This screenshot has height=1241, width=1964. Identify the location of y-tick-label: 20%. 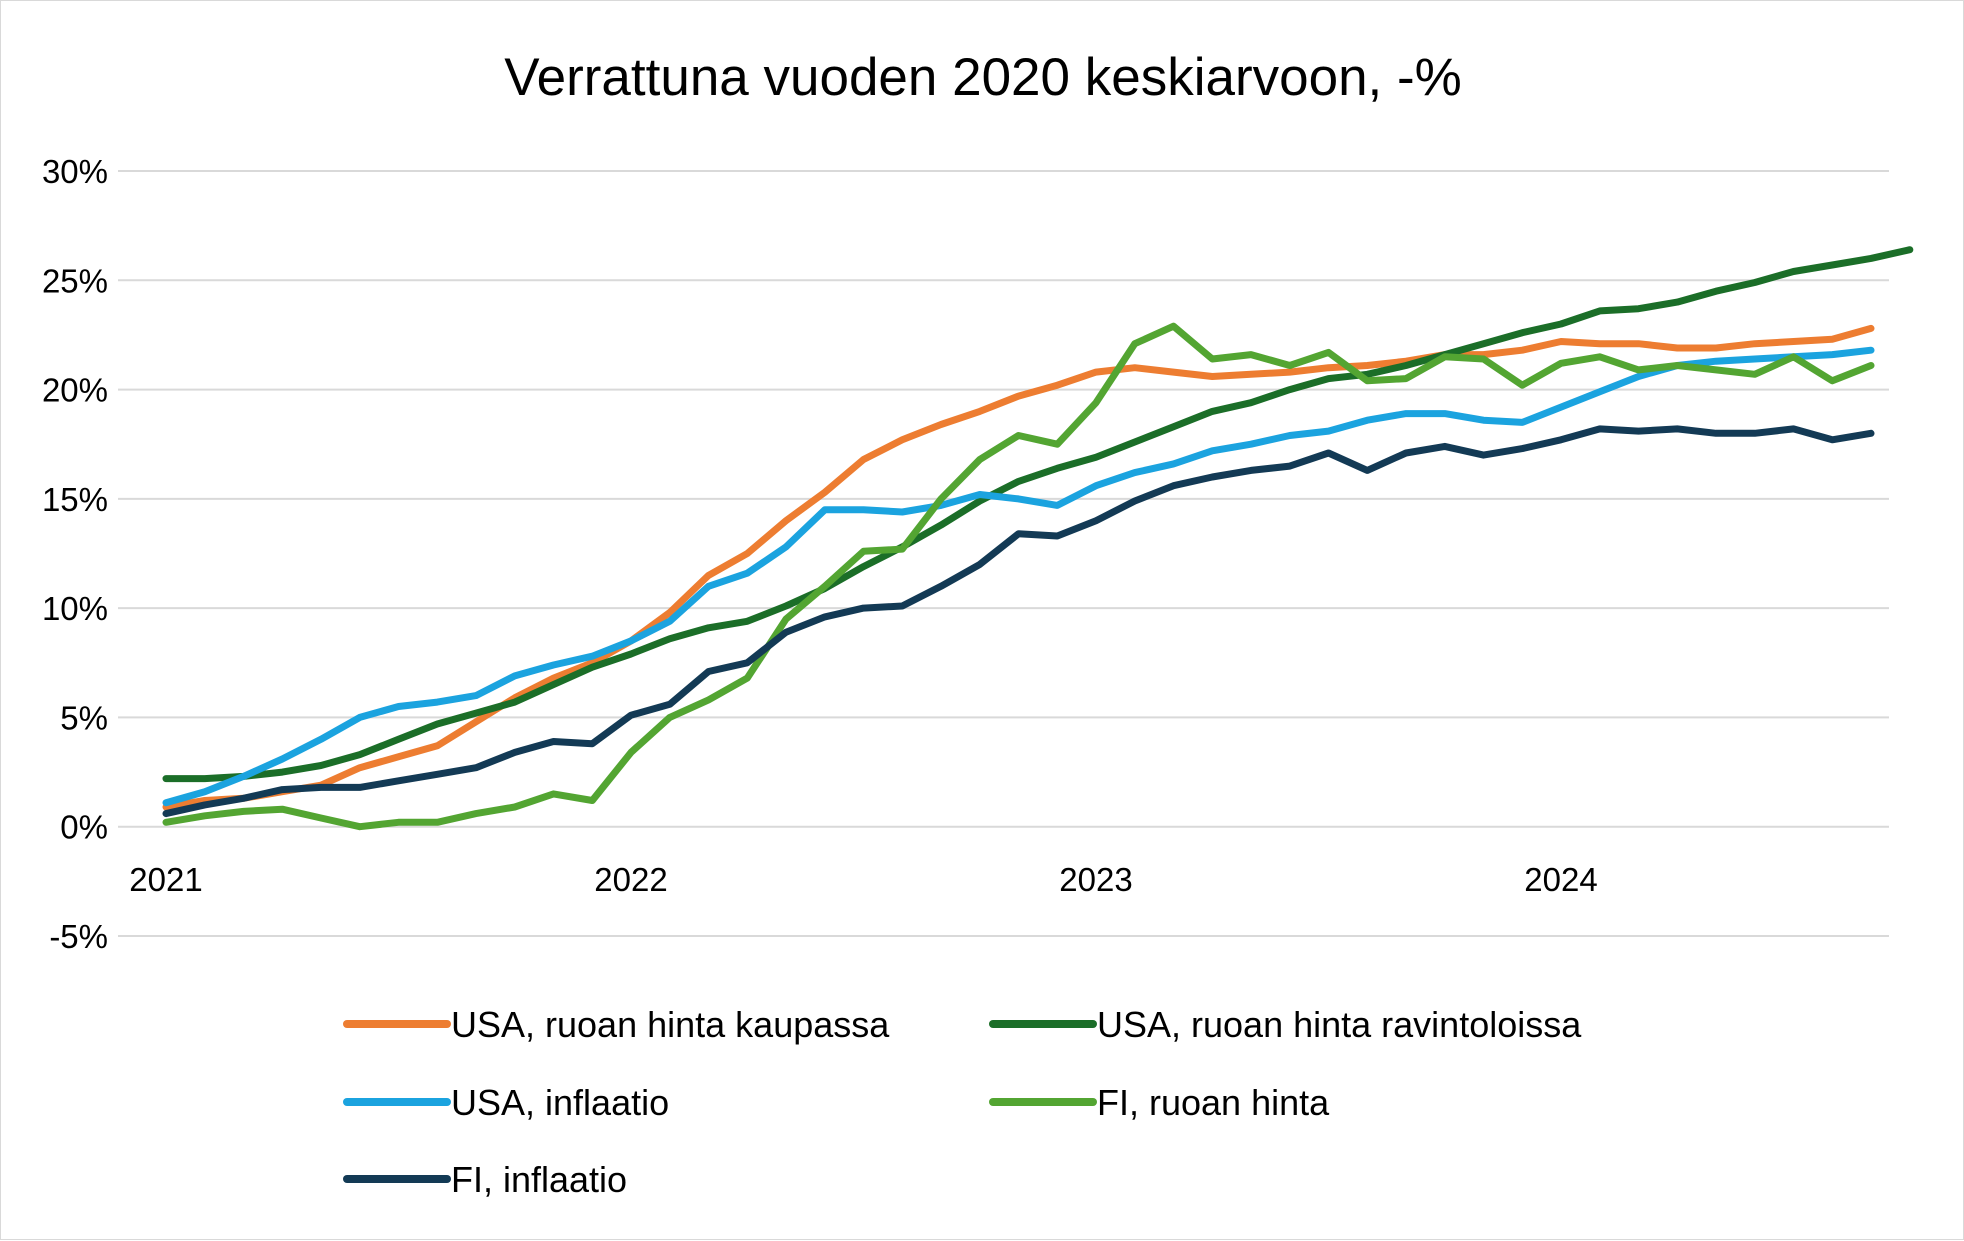
(75, 390).